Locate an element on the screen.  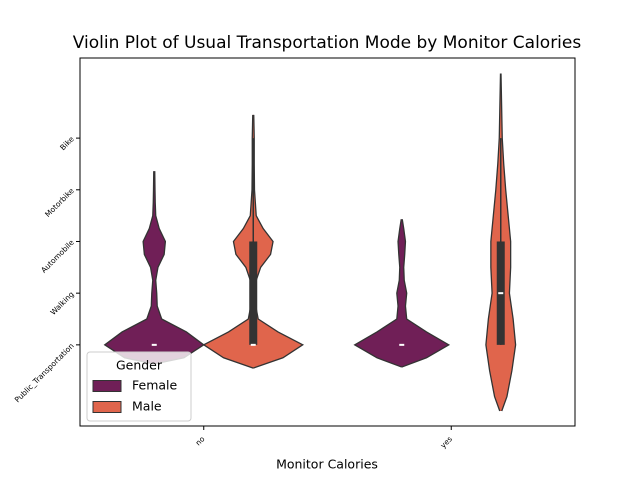
box is located at coordinates (253, 293).